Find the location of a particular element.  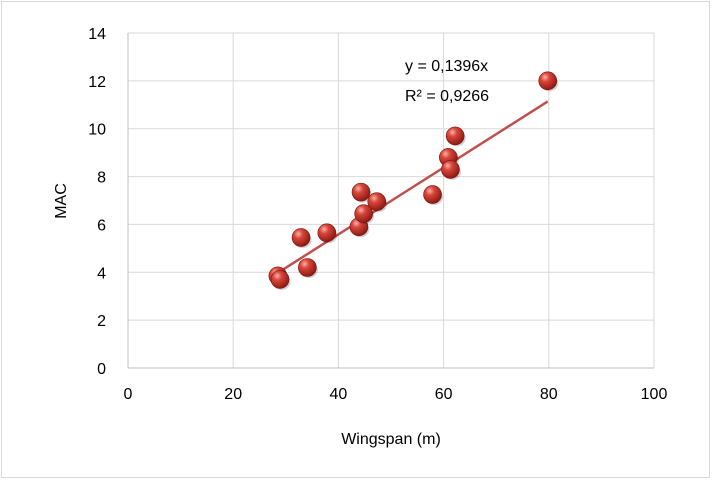

x-tick-label: 40 is located at coordinates (339, 394).